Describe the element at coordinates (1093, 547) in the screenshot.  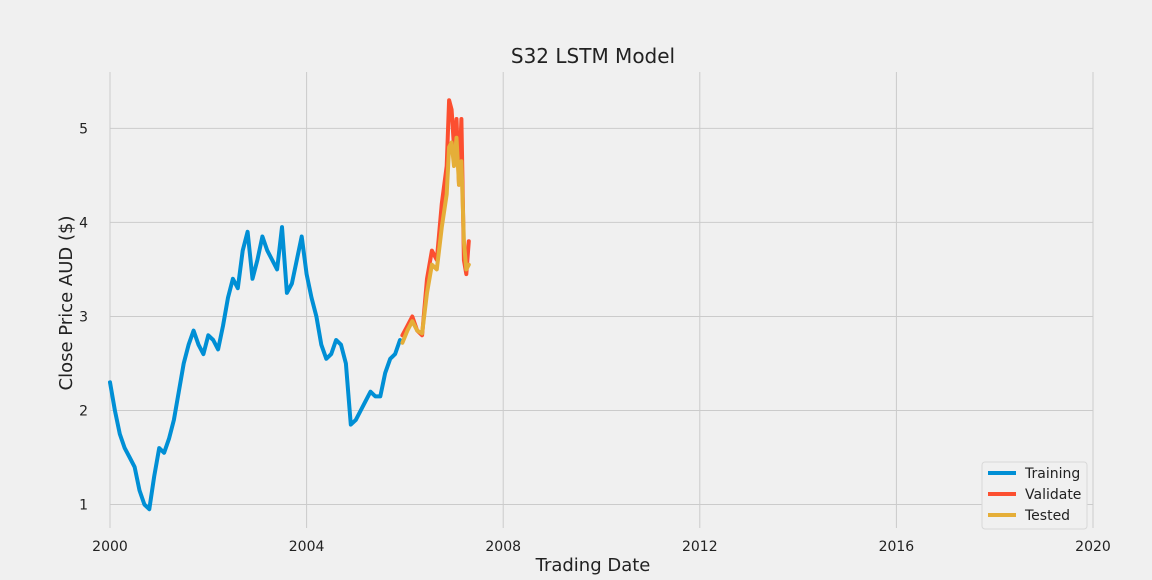
I see `x-tick-label: 2020` at that location.